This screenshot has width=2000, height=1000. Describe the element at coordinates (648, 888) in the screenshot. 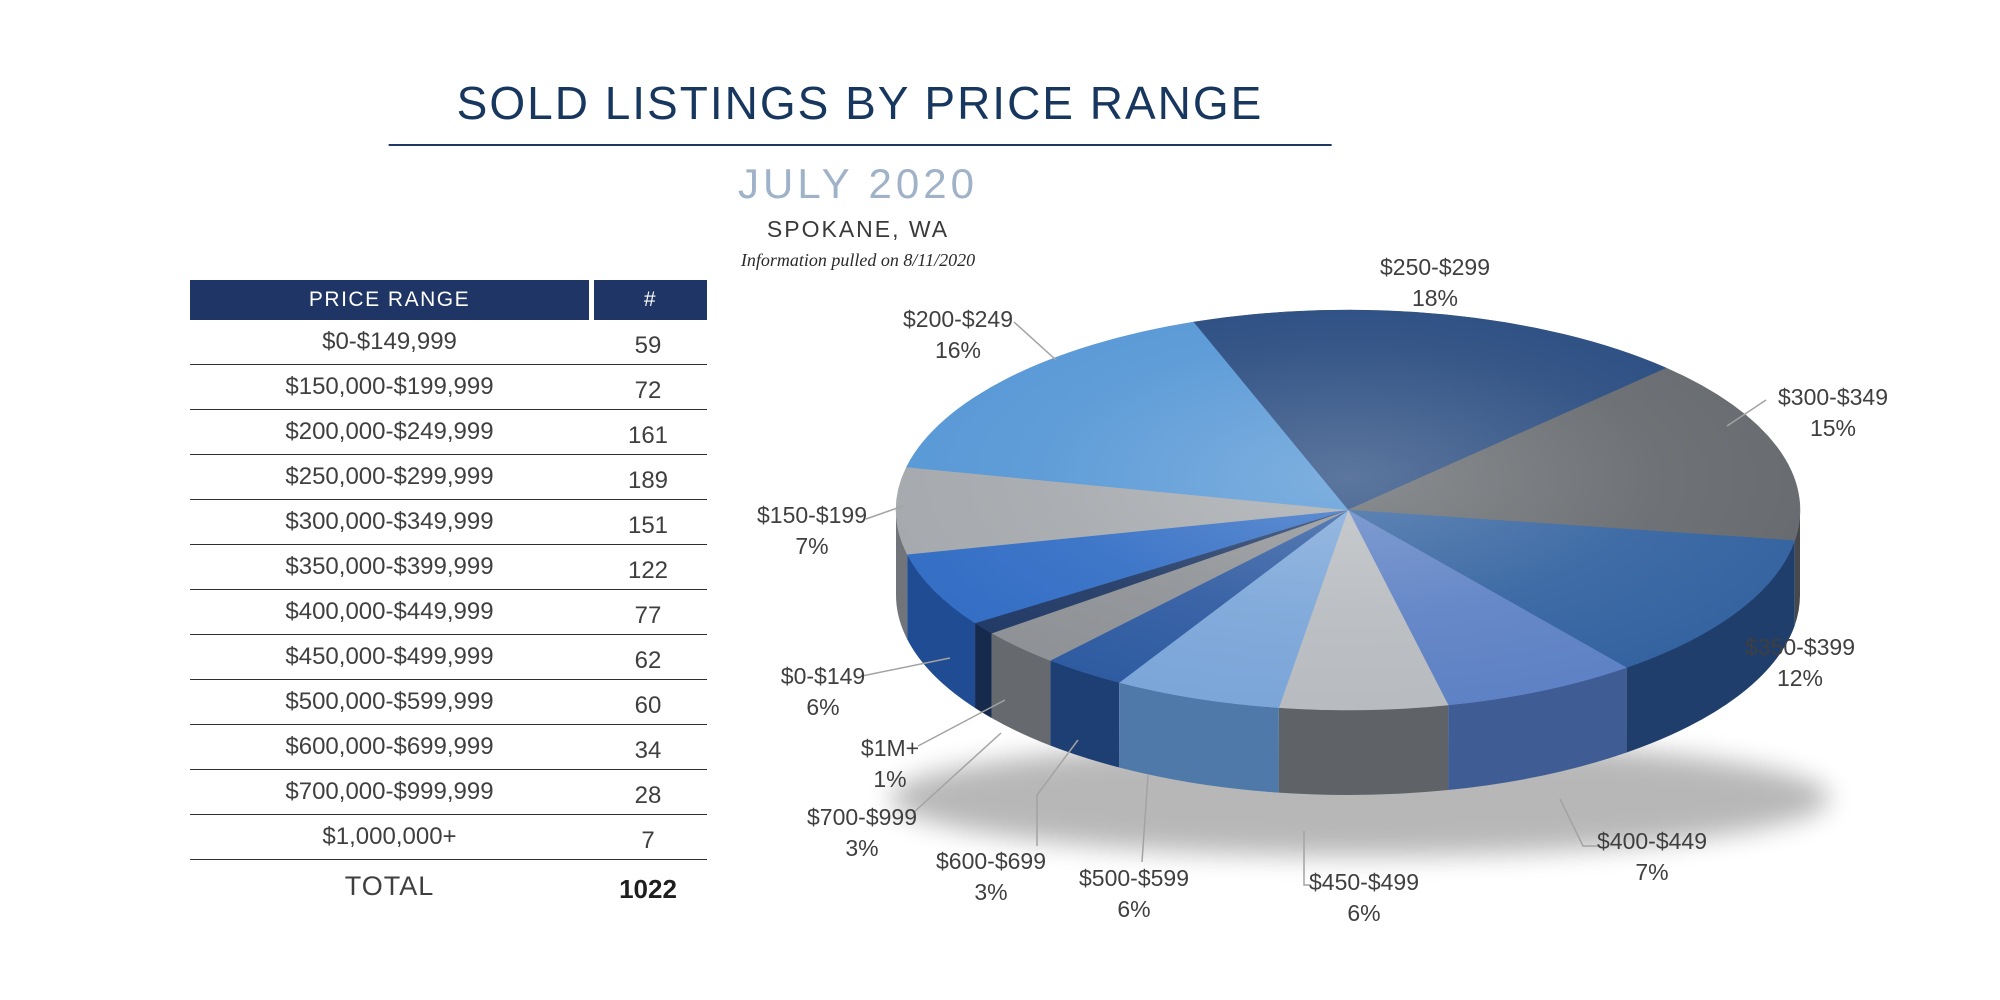

I see `total-value: 1022` at that location.